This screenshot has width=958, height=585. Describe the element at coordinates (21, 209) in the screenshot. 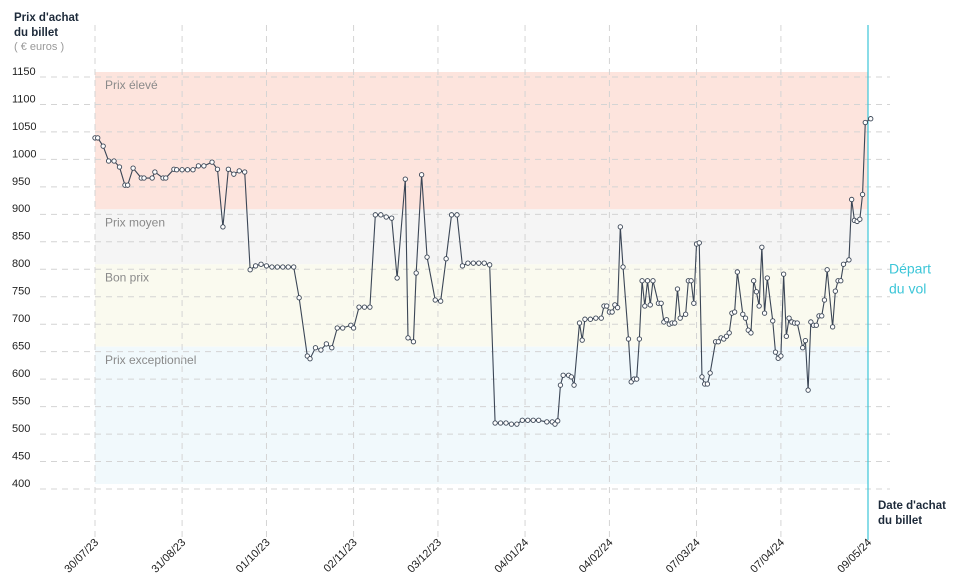

I see `y-tick-label: 900` at that location.